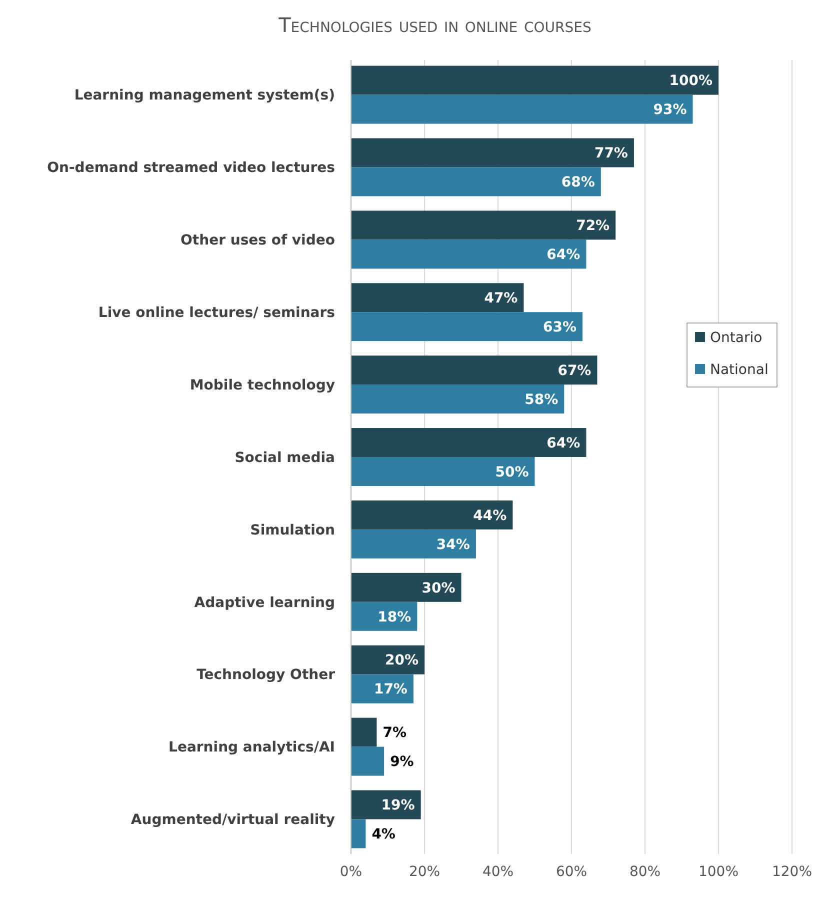 The width and height of the screenshot is (830, 902). What do you see at coordinates (575, 370) in the screenshot?
I see `data-label: 67%` at bounding box center [575, 370].